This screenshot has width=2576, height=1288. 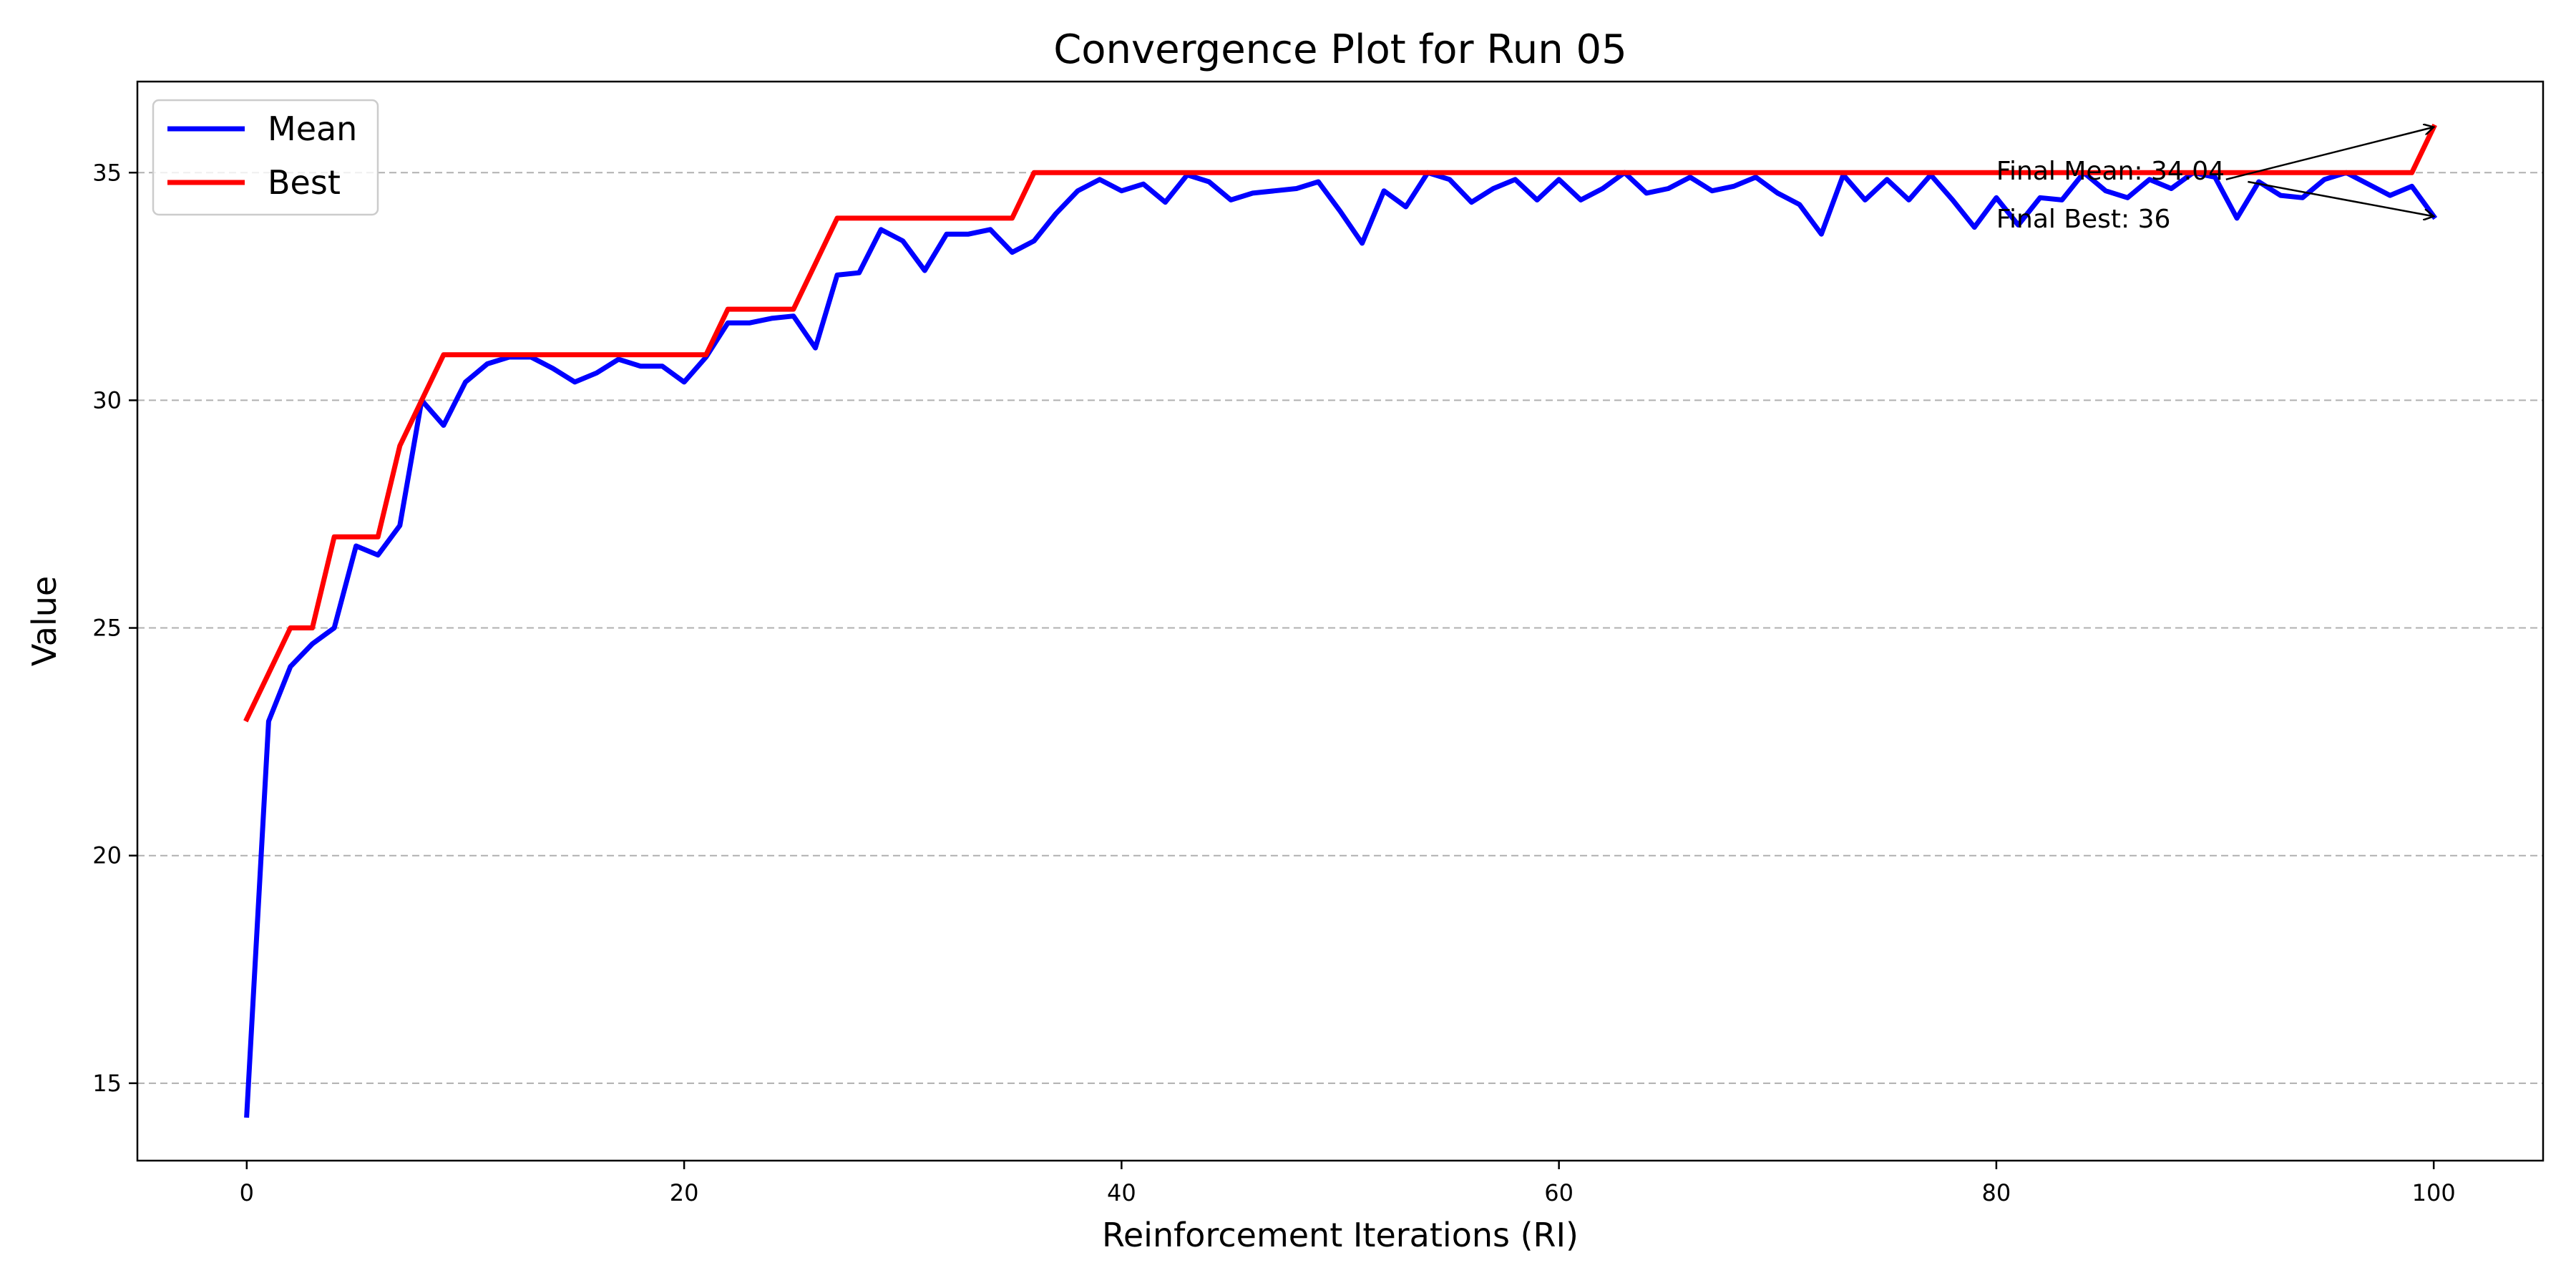 I want to click on legend-label-best: Best, so click(x=304, y=182).